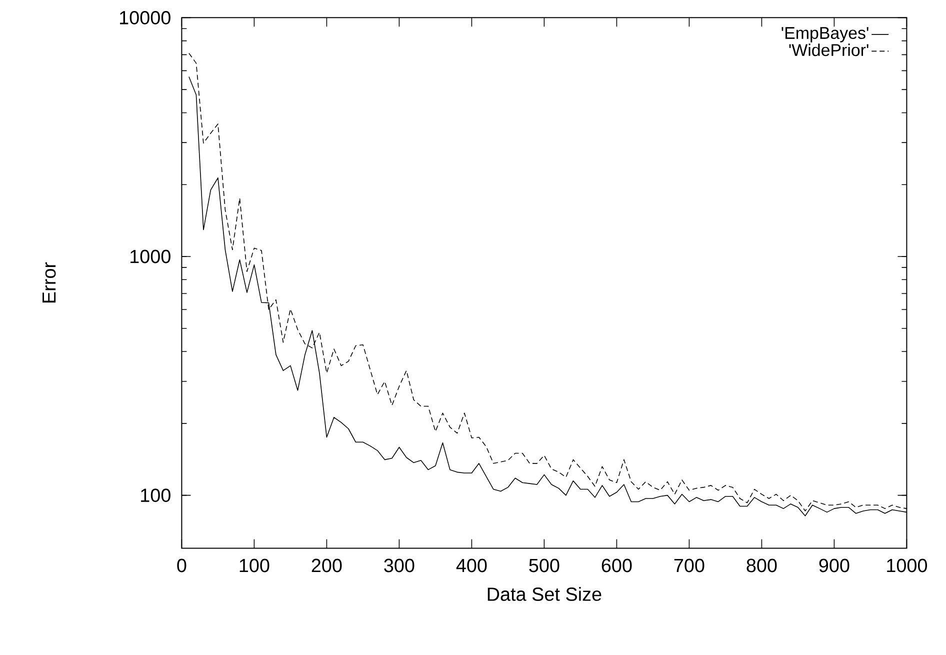 This screenshot has height=655, width=946. What do you see at coordinates (761, 565) in the screenshot?
I see `x-tick-label: 800` at bounding box center [761, 565].